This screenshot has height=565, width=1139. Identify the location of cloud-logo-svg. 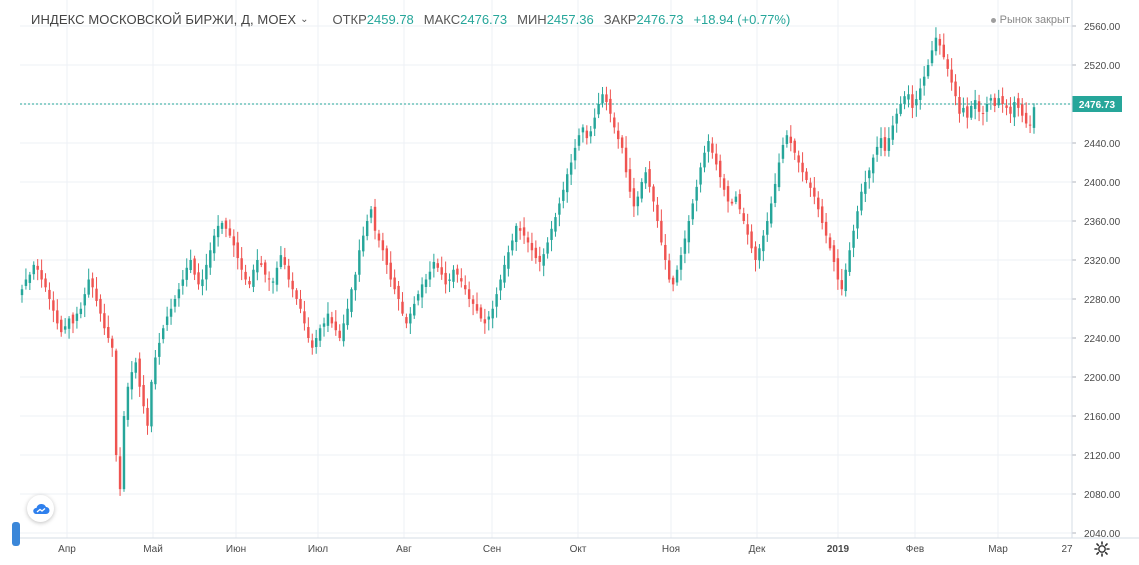
(40, 508).